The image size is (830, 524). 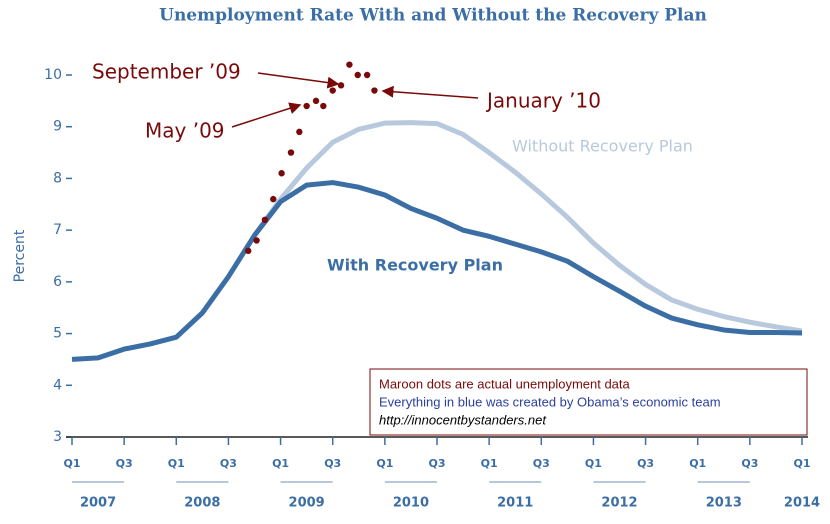 What do you see at coordinates (307, 503) in the screenshot?
I see `year-label: 2009` at bounding box center [307, 503].